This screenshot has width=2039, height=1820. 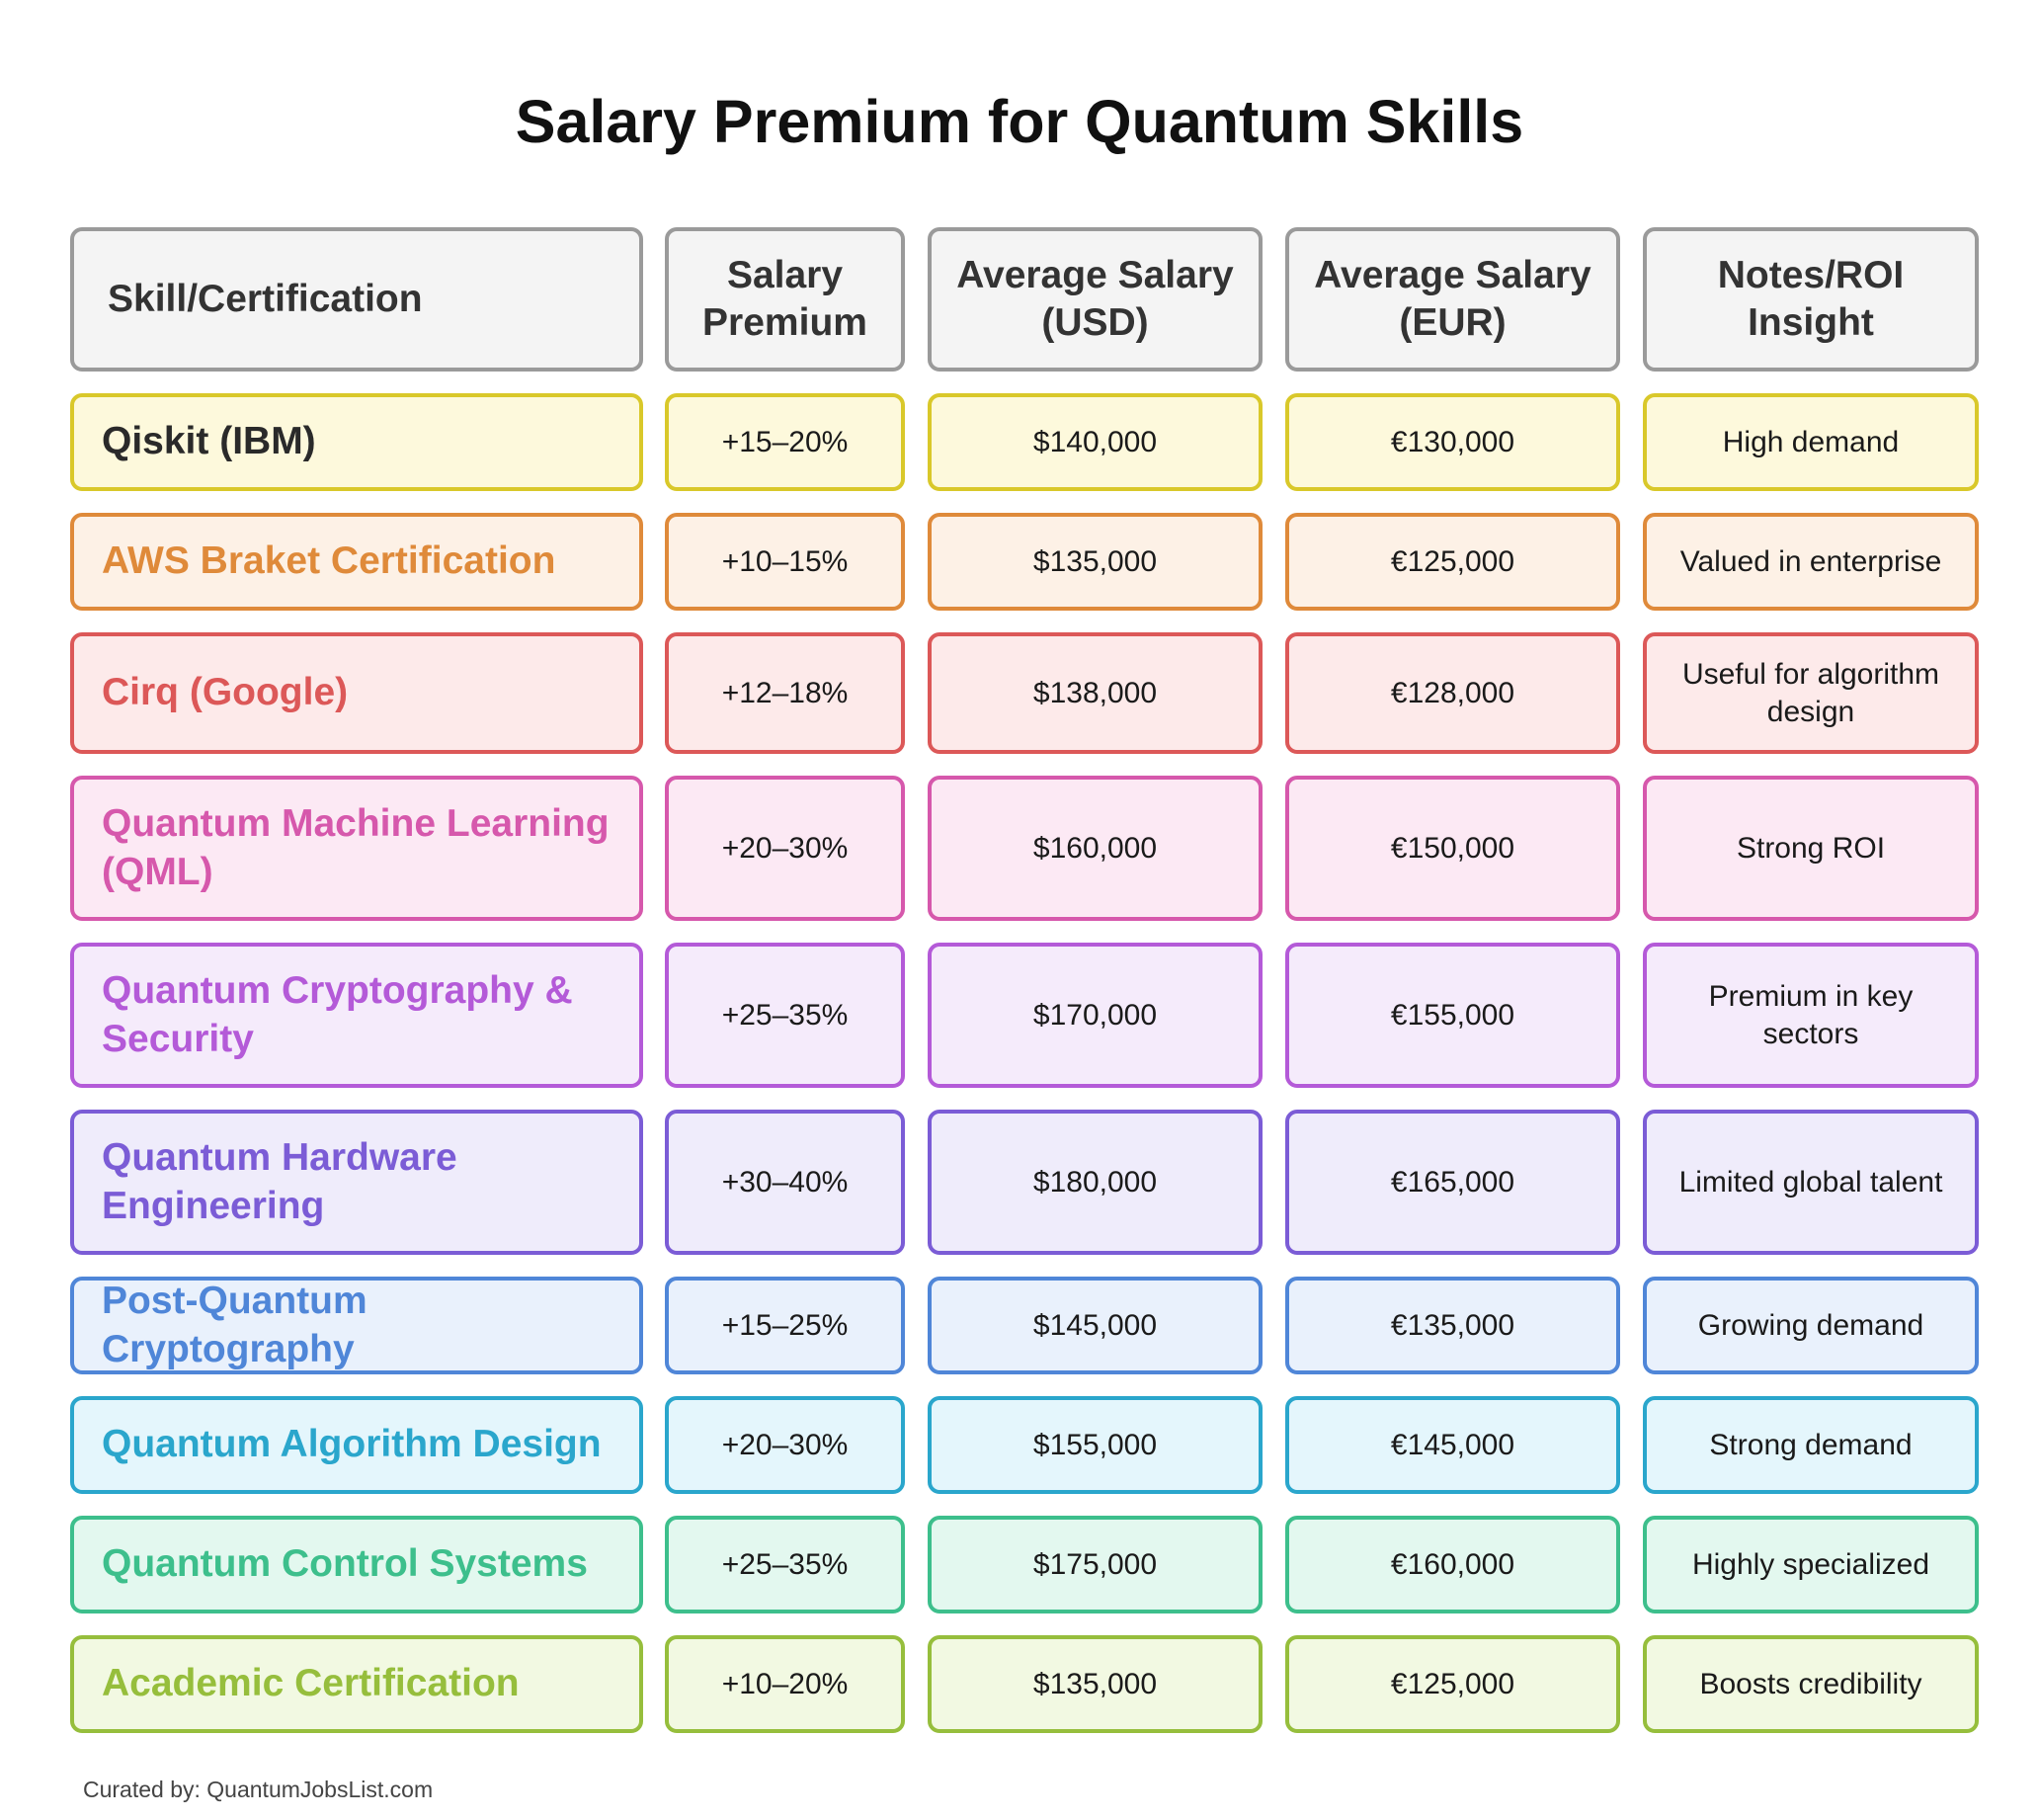 I want to click on header-cell: Average Salary (USD), so click(x=1095, y=299).